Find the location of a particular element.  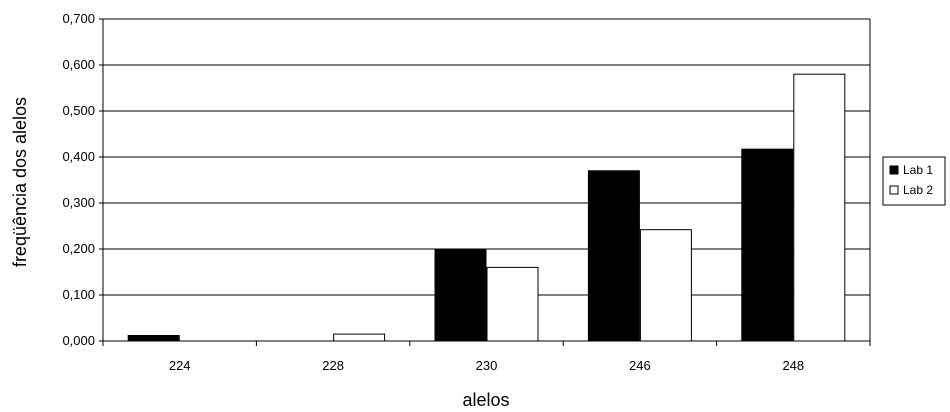

y-tick-label: 0,400 is located at coordinates (78, 156).